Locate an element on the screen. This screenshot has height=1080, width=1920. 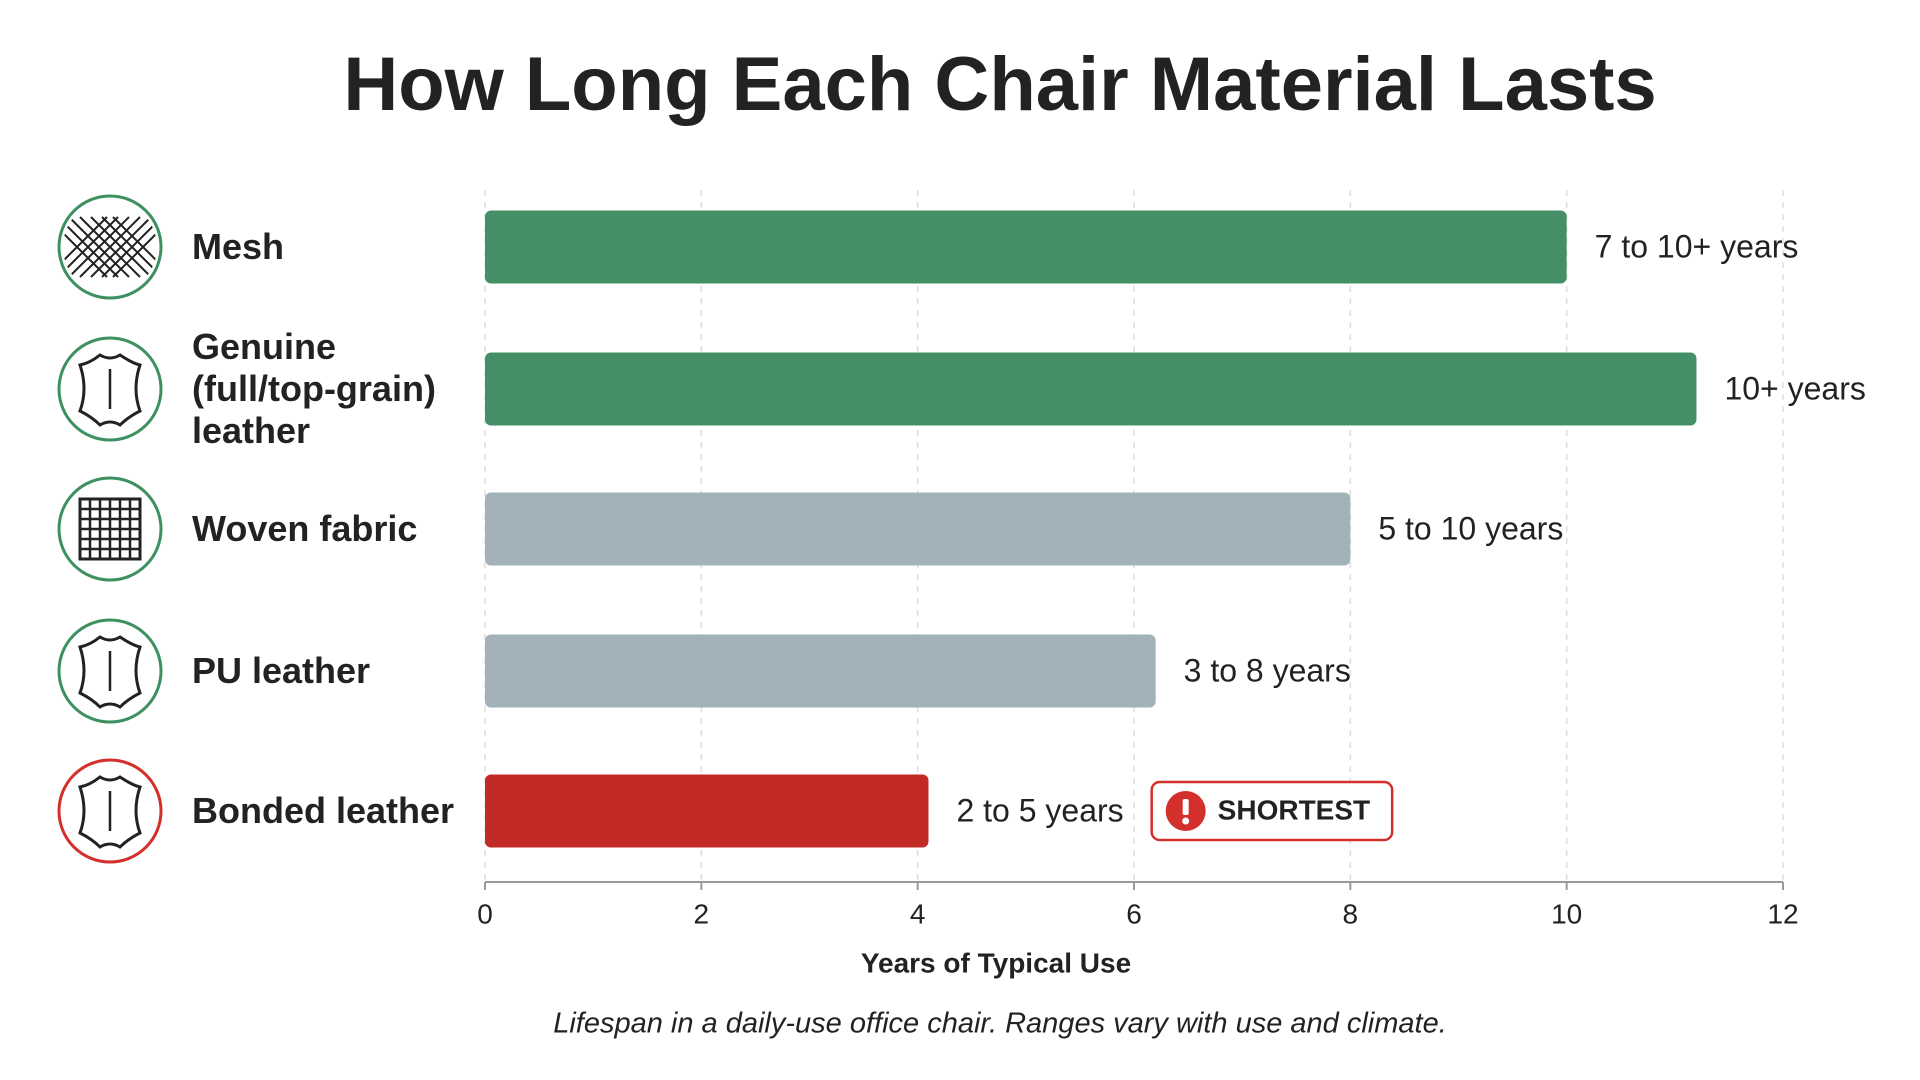
range-label: 7 to 10+ years is located at coordinates (1697, 246).